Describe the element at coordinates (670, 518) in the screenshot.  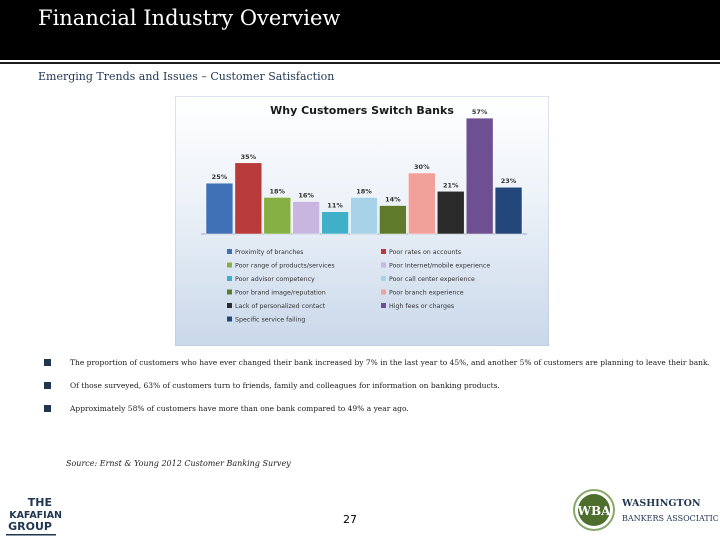
I see `logo-line: BANKERS ASSOCIATION` at that location.